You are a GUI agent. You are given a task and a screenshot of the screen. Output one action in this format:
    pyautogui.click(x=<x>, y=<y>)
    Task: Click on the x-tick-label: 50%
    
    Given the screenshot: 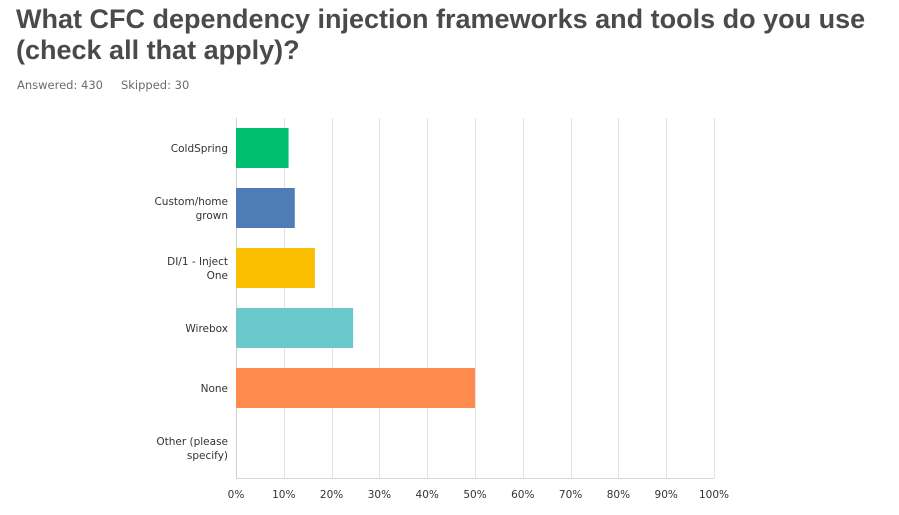 What is the action you would take?
    pyautogui.click(x=474, y=495)
    